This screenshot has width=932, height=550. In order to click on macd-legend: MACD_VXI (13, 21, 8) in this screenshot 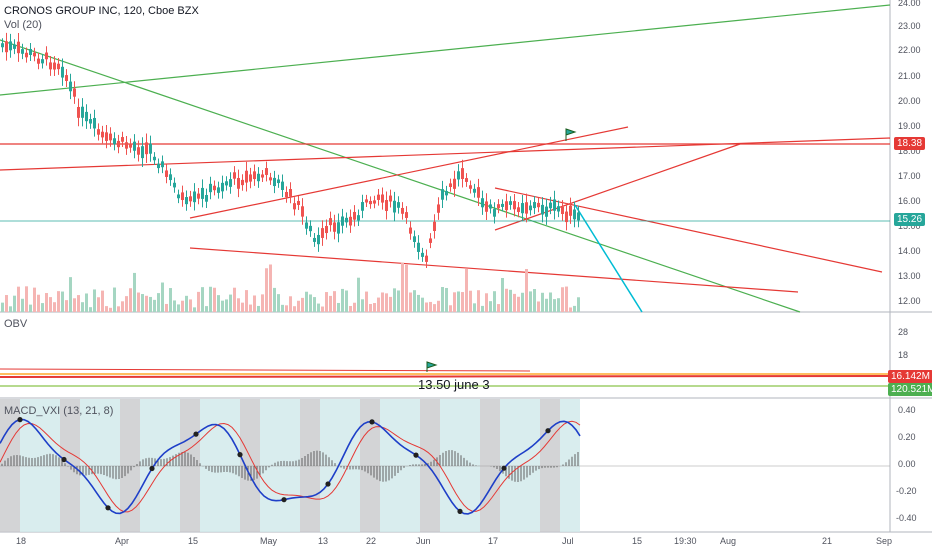, I will do `click(59, 411)`.